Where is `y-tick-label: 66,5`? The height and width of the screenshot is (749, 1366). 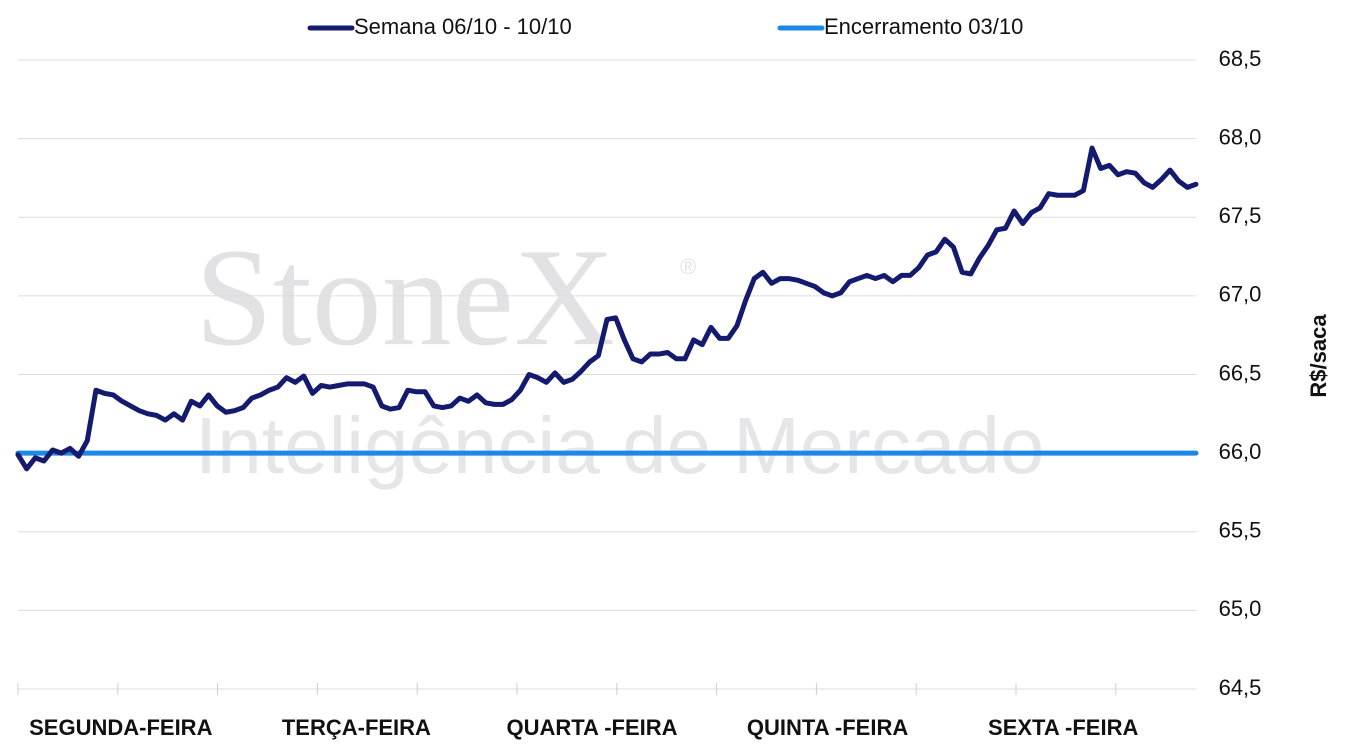
y-tick-label: 66,5 is located at coordinates (1240, 372).